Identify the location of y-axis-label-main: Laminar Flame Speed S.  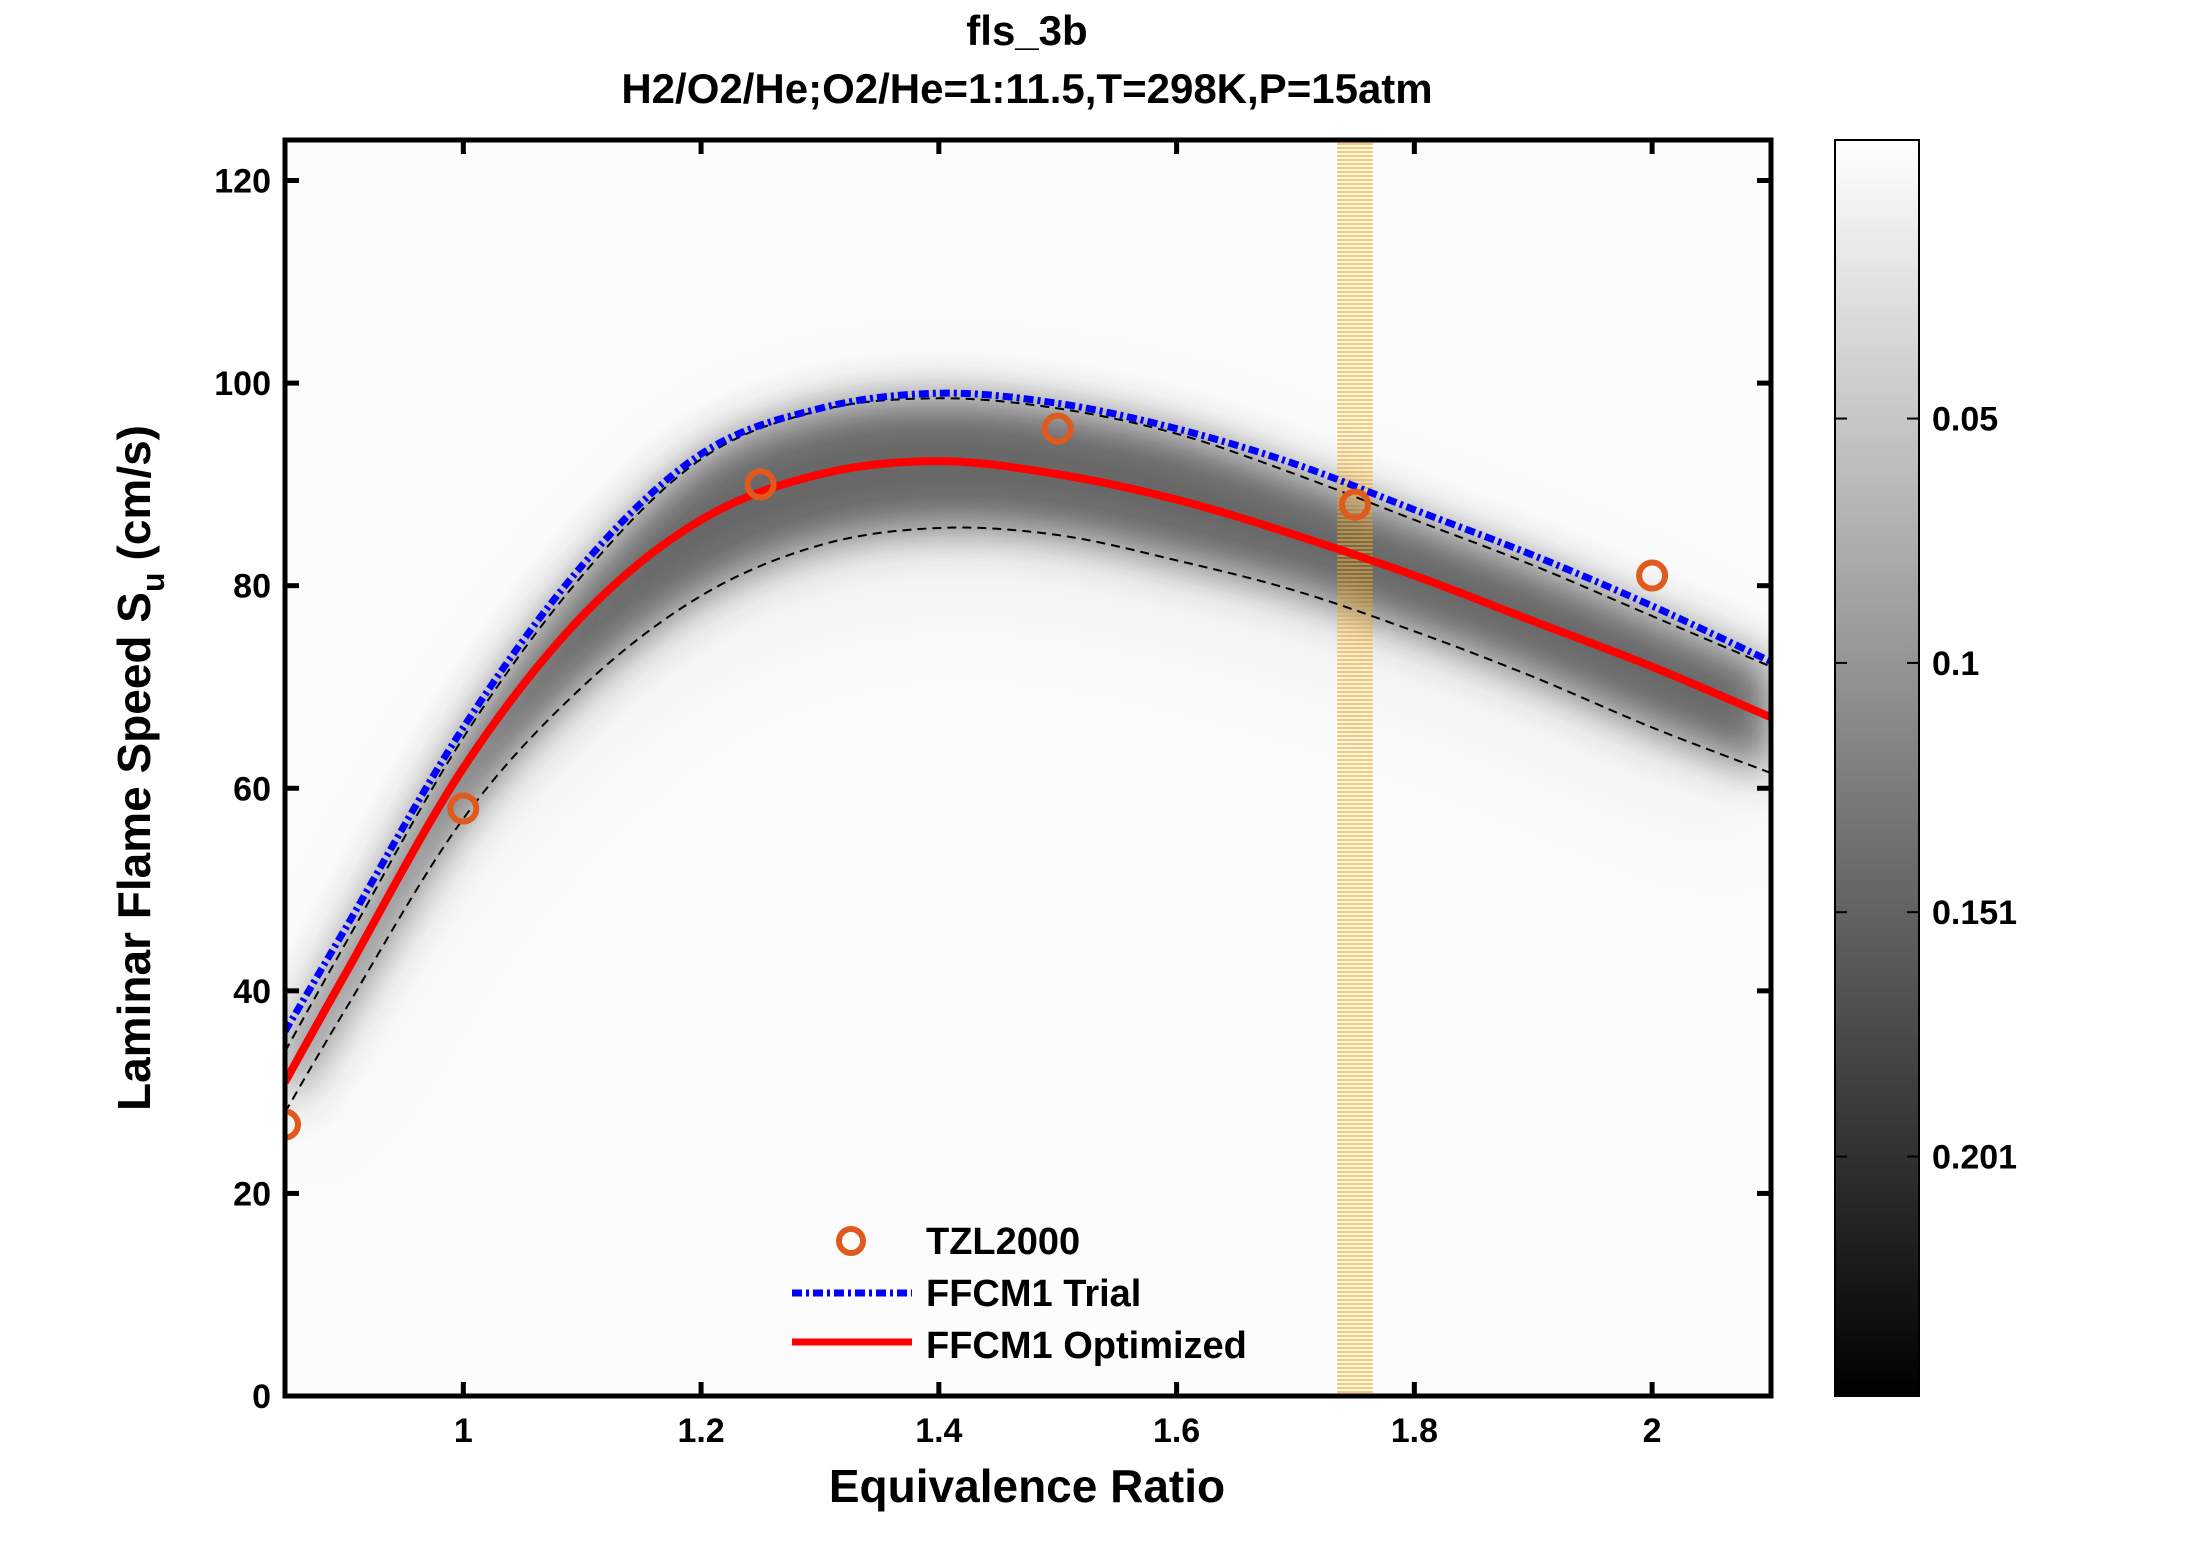
(134, 851).